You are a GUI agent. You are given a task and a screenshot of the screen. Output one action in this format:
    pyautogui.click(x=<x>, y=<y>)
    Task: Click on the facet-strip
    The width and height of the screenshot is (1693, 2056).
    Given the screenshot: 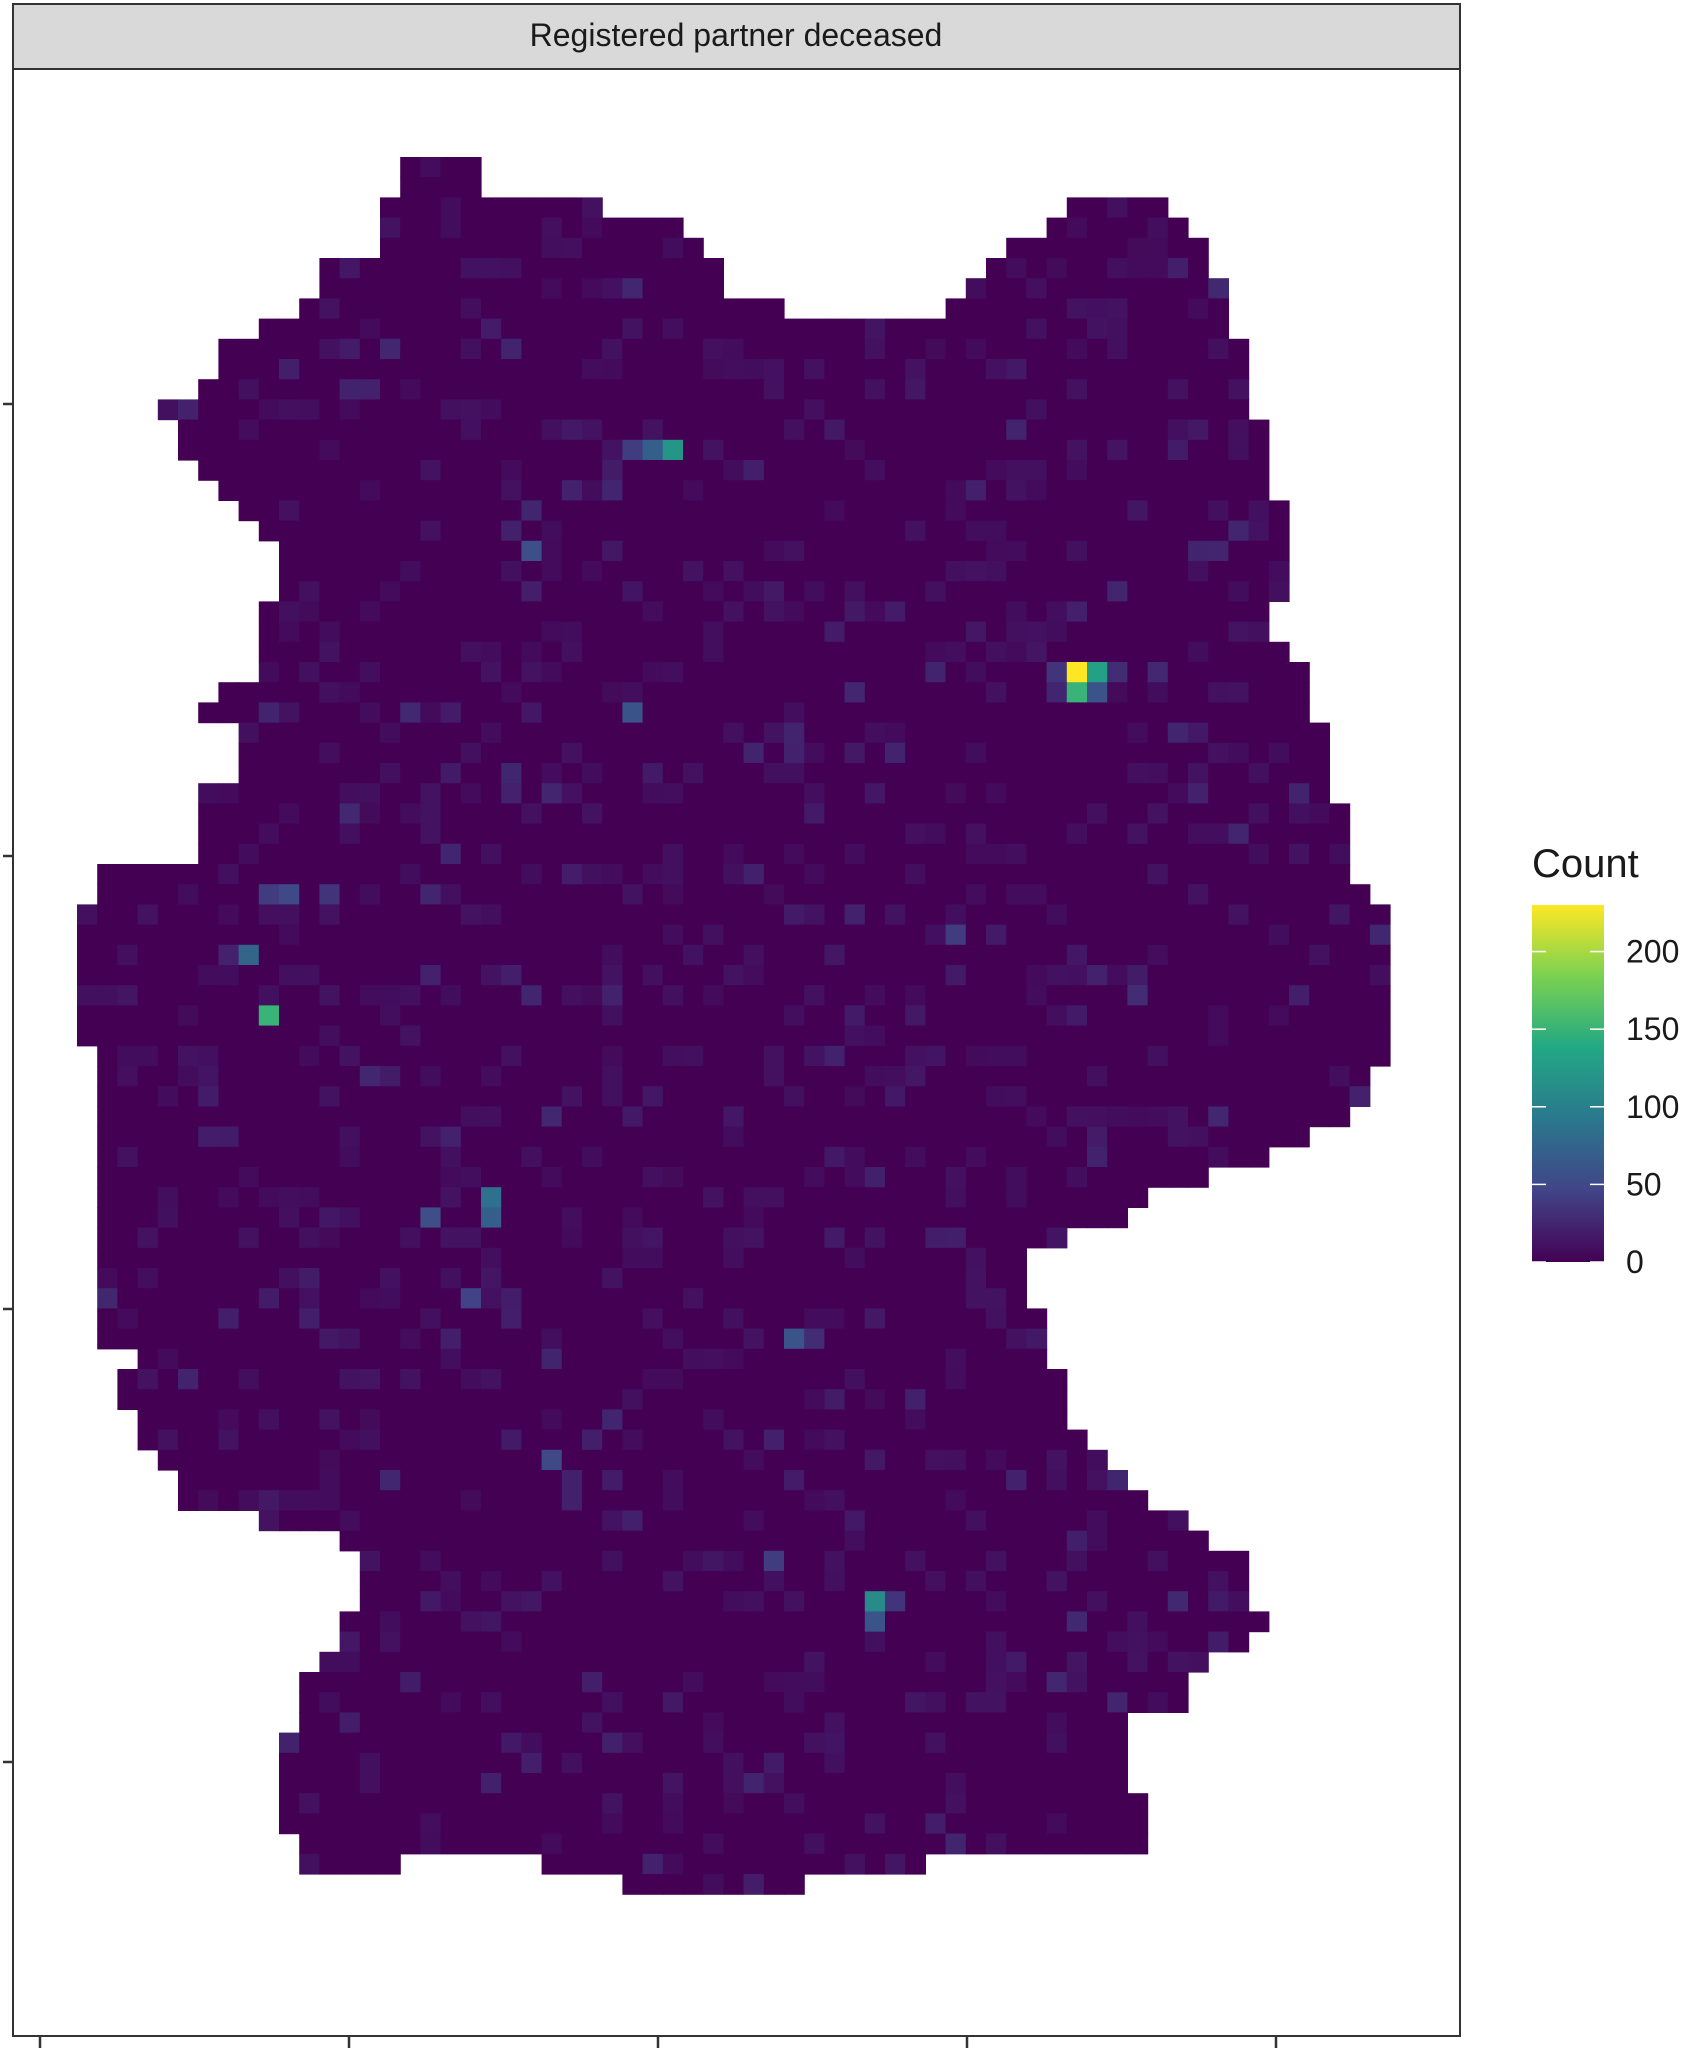 What is the action you would take?
    pyautogui.click(x=736, y=36)
    